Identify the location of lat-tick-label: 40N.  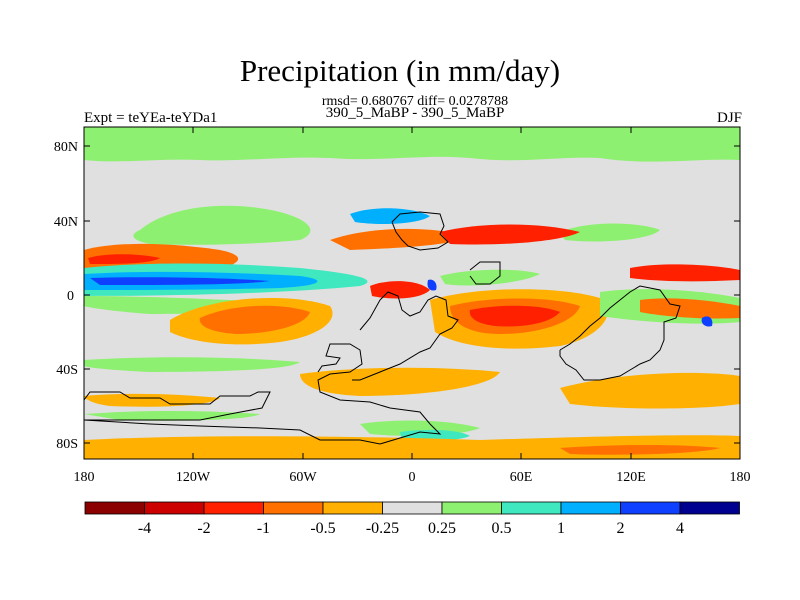
(66, 222).